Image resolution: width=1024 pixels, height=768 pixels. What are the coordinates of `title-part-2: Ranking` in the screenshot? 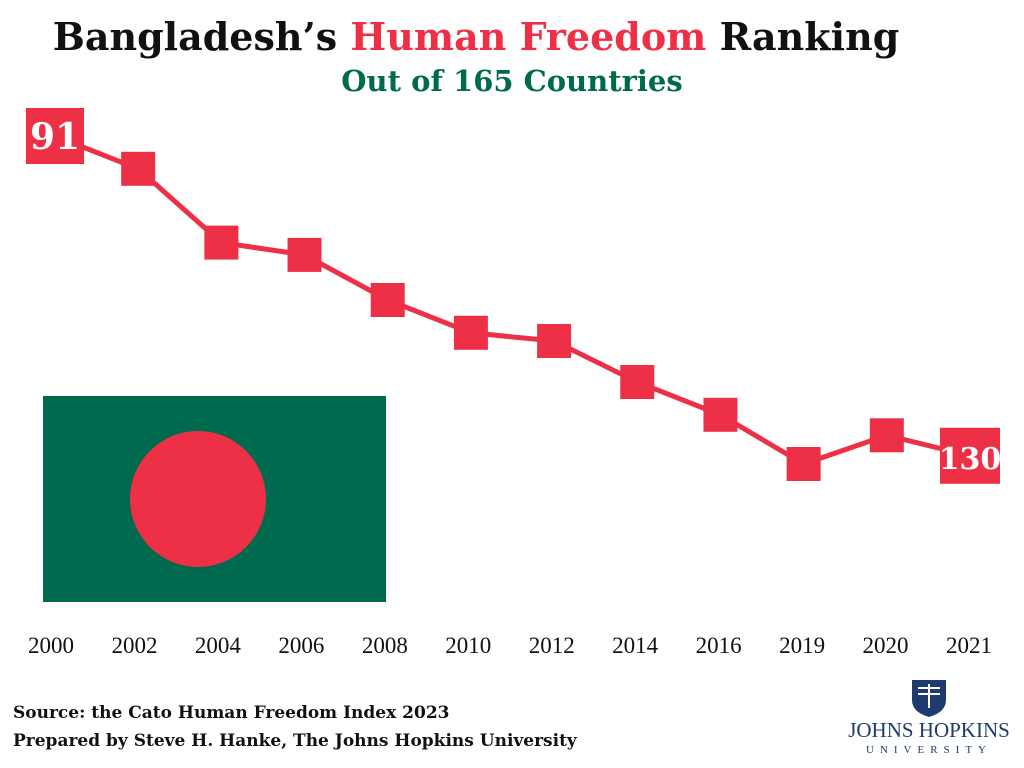 It's located at (803, 36).